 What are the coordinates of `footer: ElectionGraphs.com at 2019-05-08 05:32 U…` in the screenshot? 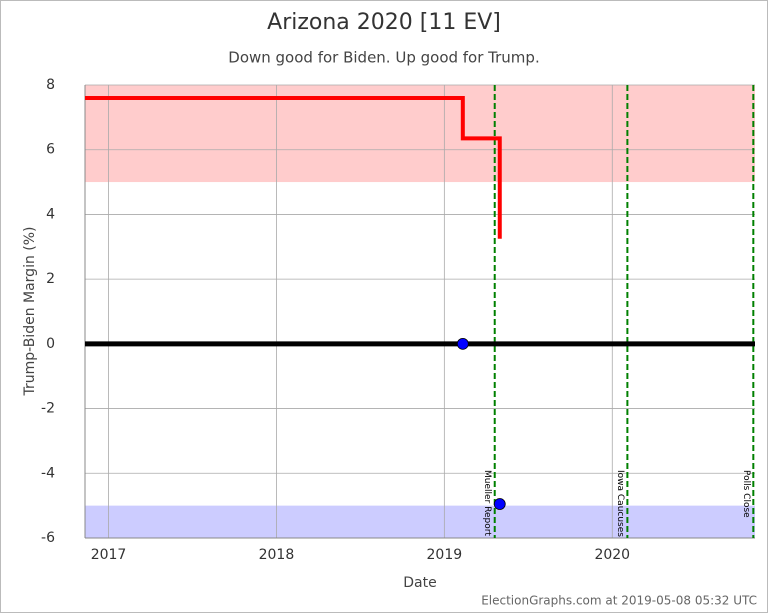 It's located at (619, 601).